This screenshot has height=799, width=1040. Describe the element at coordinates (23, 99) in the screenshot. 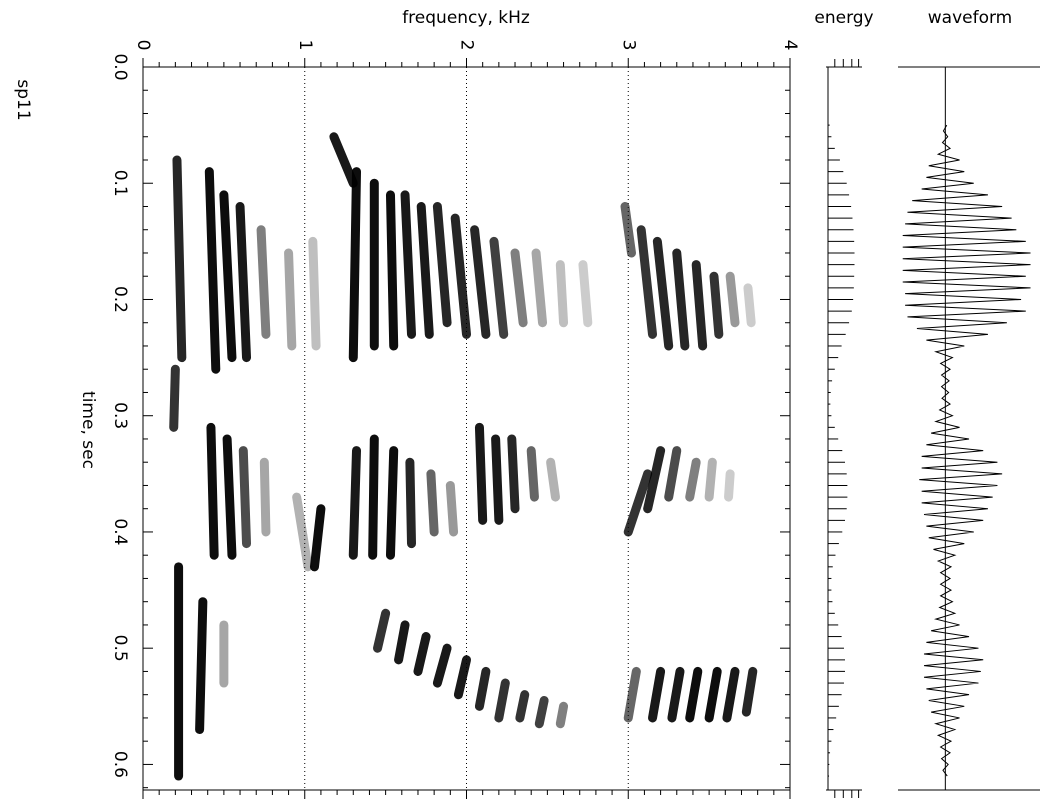

I see `recording-label: sp11` at that location.